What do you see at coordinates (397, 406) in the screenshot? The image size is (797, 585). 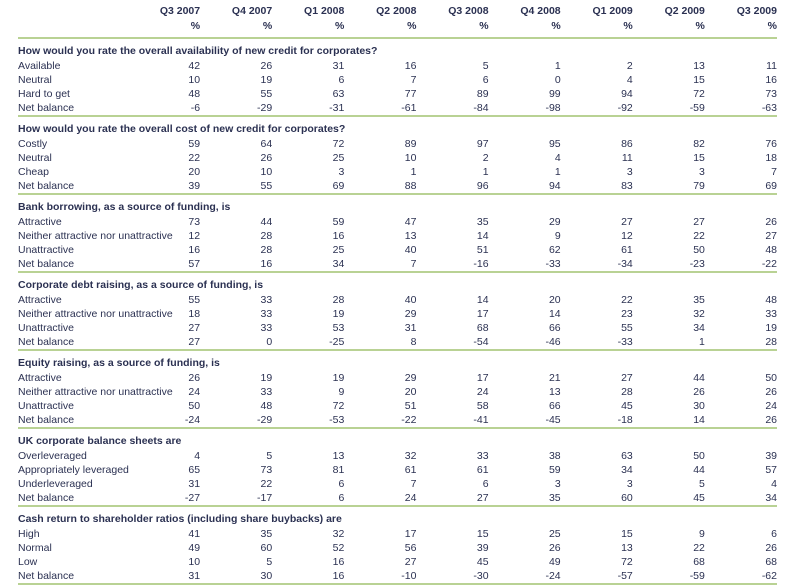 I see `table-row: Unattractive 50 48 72 51 58 66 45 30 24` at bounding box center [397, 406].